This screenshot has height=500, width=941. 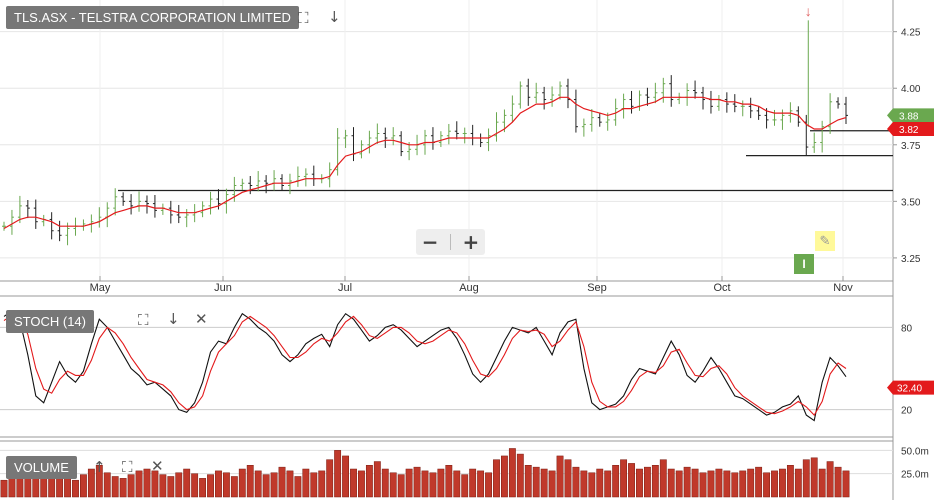 I want to click on y-tick-label: 3.50, so click(x=911, y=202).